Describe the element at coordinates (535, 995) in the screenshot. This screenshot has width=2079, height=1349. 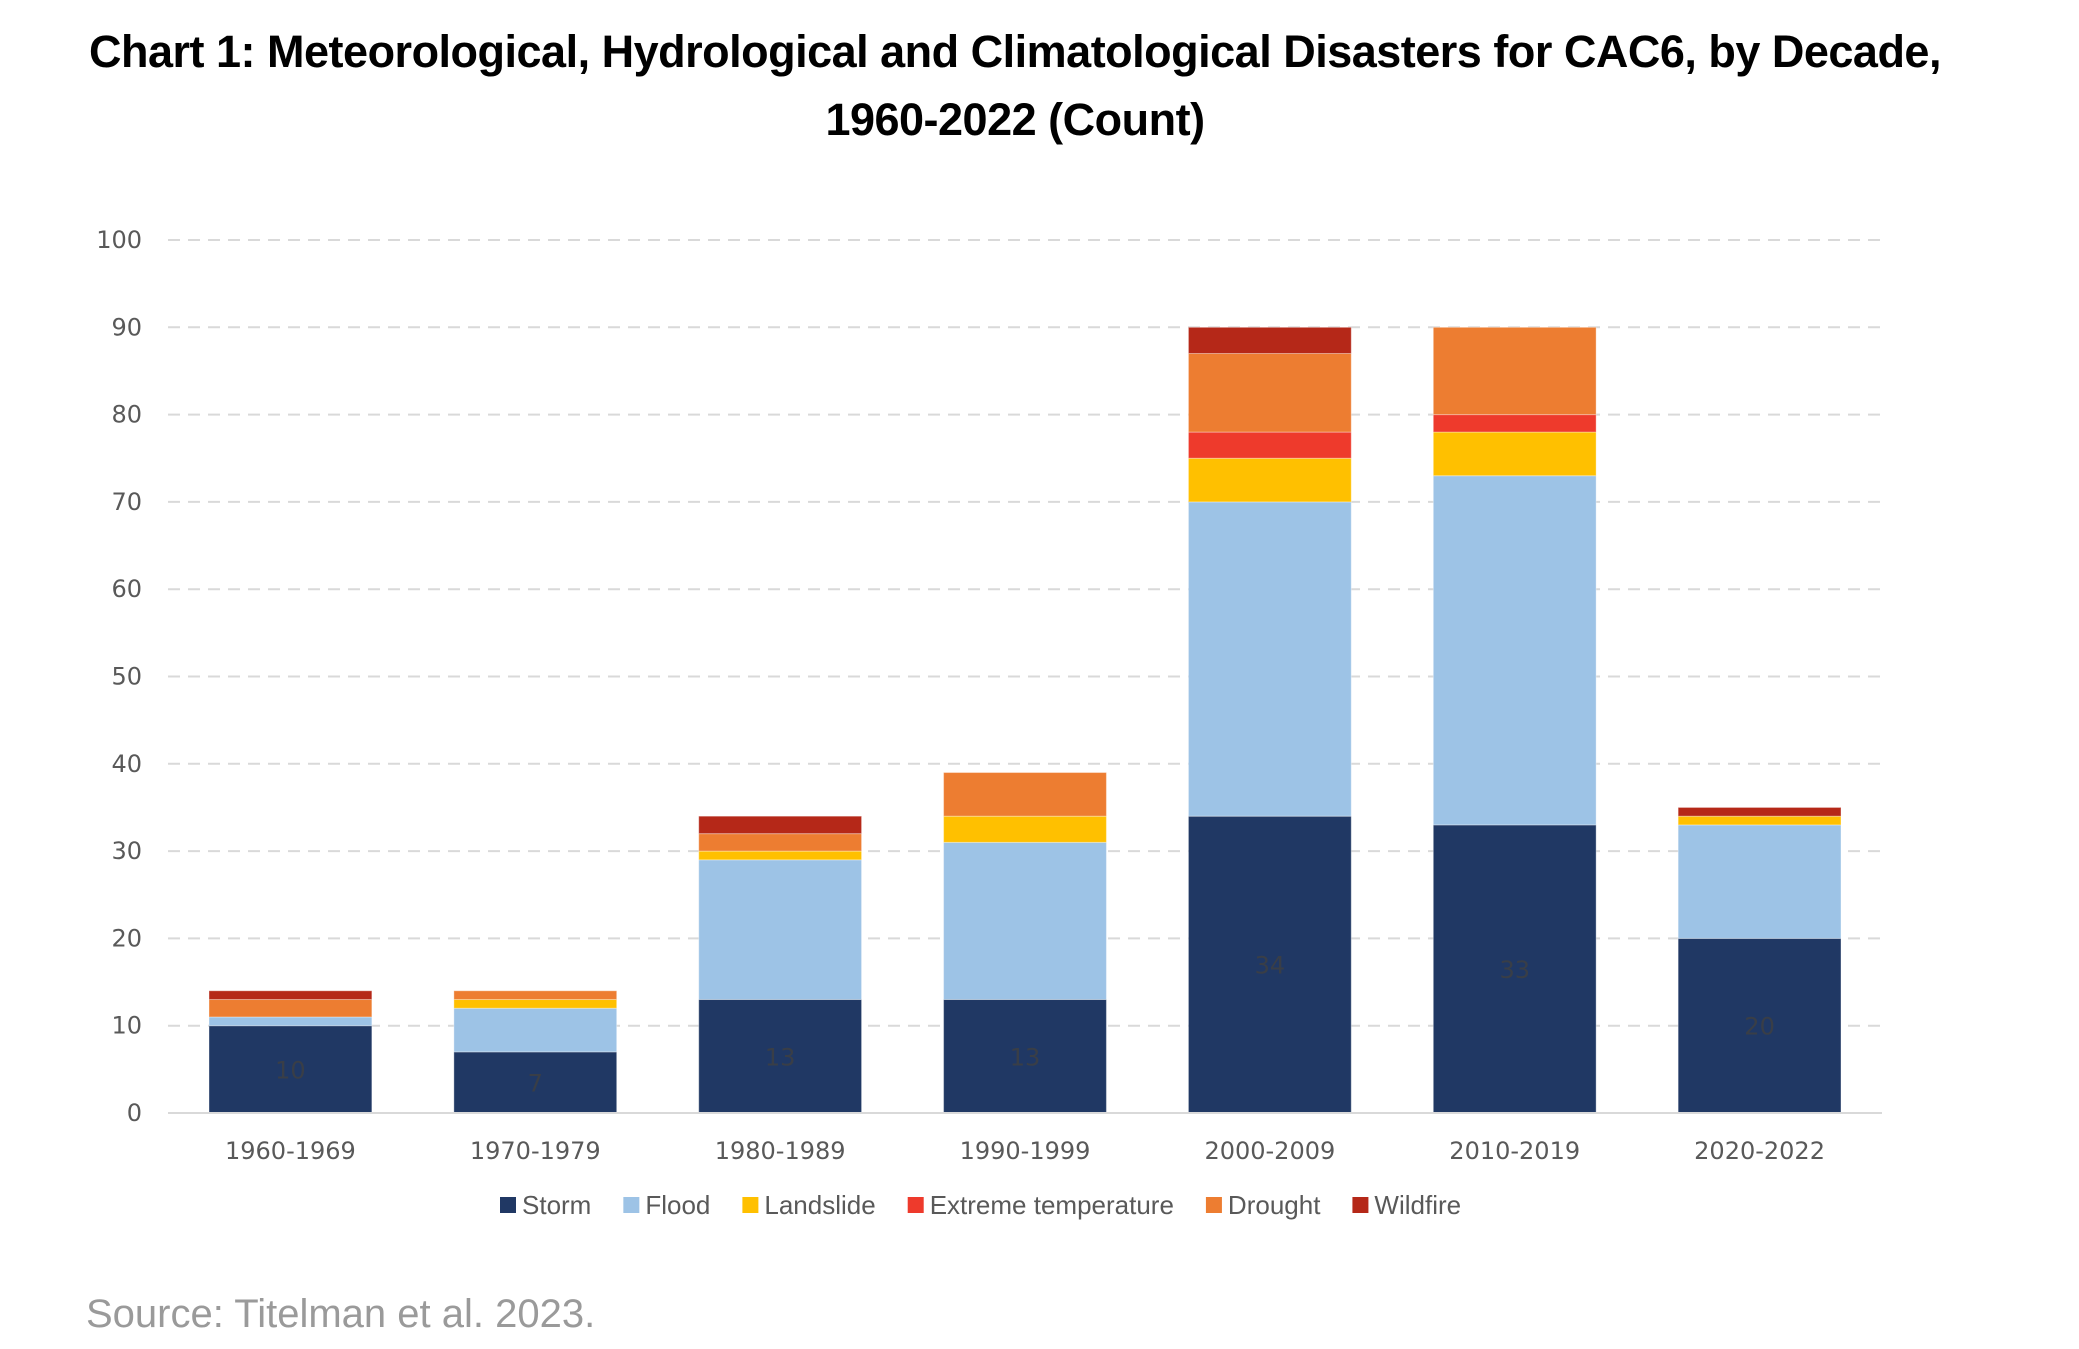
I see `bar-segment-drought-1970-1979` at that location.